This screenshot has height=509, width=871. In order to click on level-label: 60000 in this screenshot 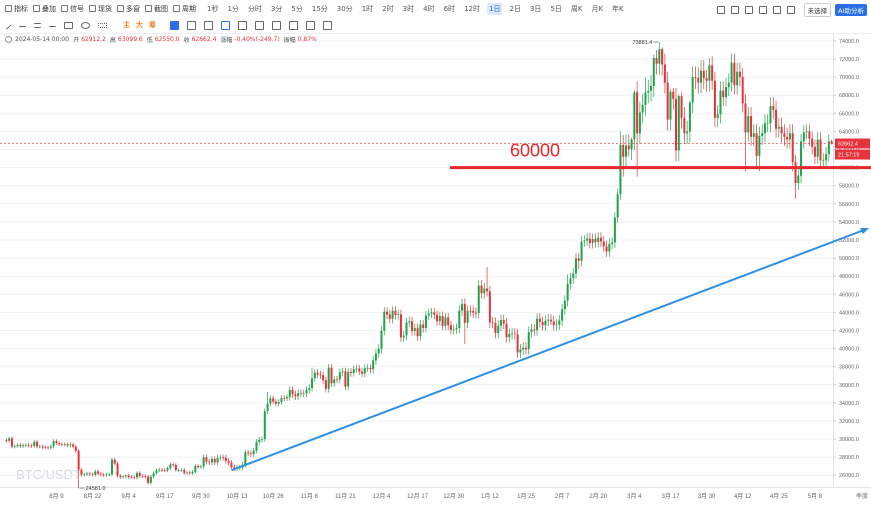, I will do `click(535, 151)`.